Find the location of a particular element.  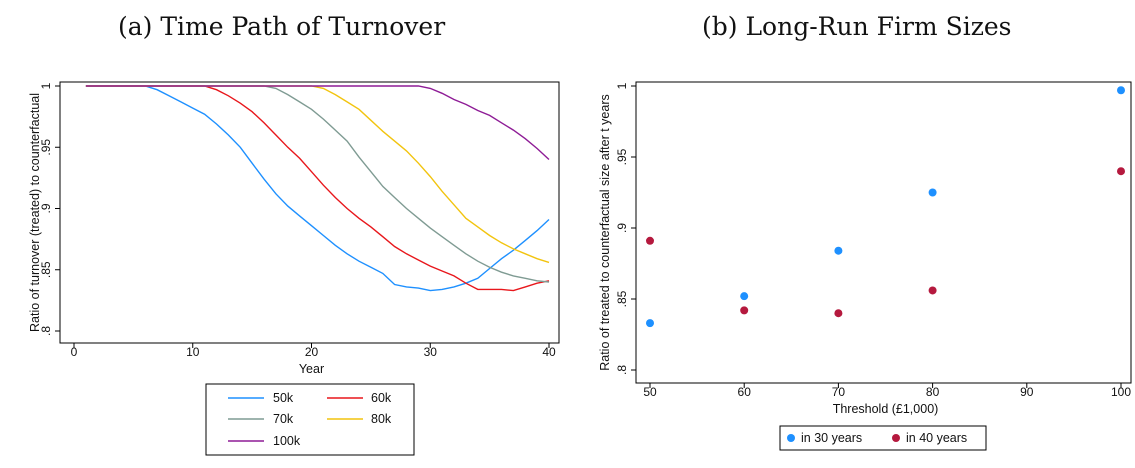

x-tick-label: 10 is located at coordinates (193, 352).